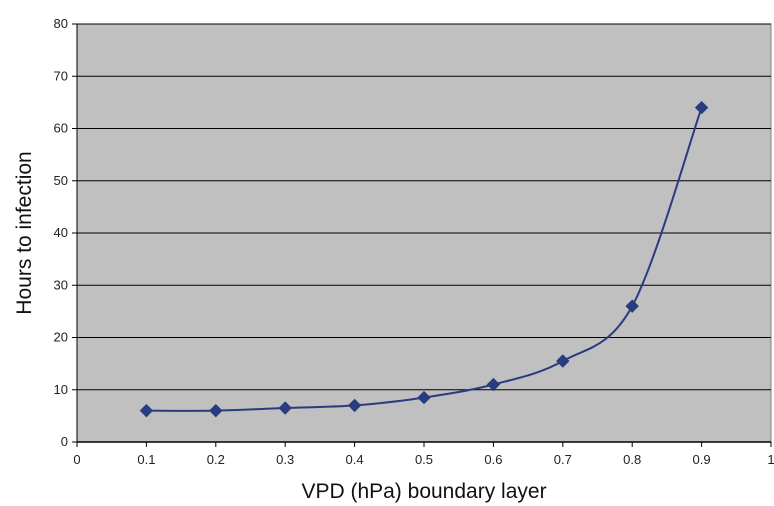  What do you see at coordinates (61, 389) in the screenshot?
I see `y-tick-label: 10` at bounding box center [61, 389].